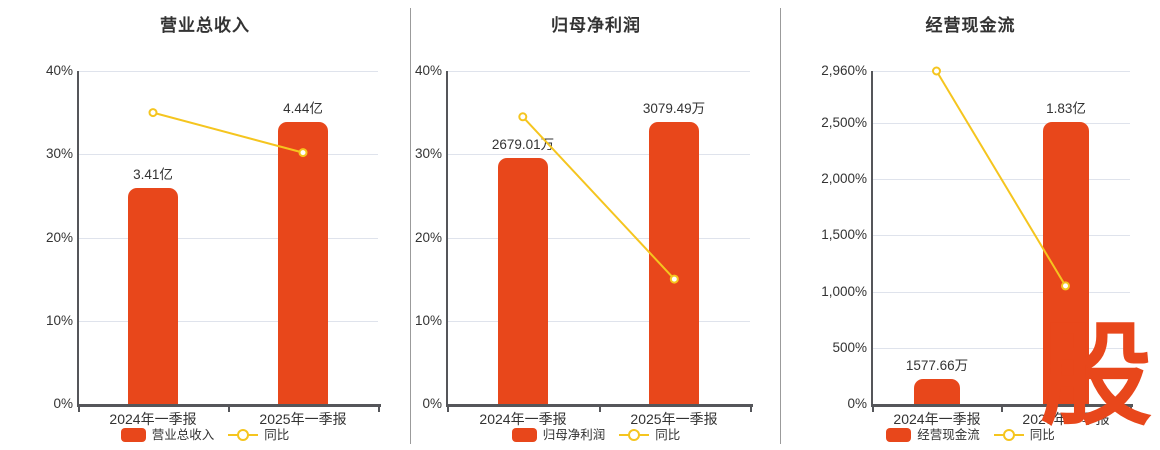 This screenshot has width=1160, height=450. What do you see at coordinates (844, 291) in the screenshot?
I see `cash-flow-y-tick-label: 1,000%` at bounding box center [844, 291].